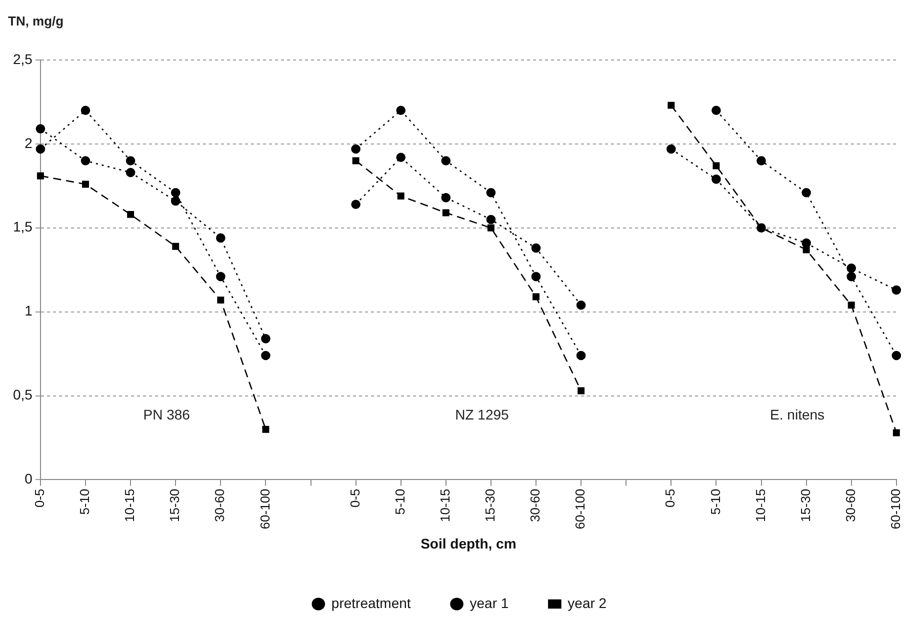 This screenshot has width=915, height=631. I want to click on y-axis-title: TN, mg/g, so click(36, 21).